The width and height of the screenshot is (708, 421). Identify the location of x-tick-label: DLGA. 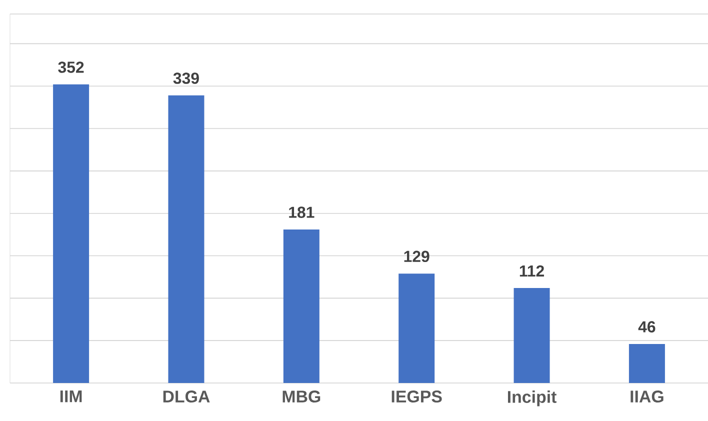
(186, 396).